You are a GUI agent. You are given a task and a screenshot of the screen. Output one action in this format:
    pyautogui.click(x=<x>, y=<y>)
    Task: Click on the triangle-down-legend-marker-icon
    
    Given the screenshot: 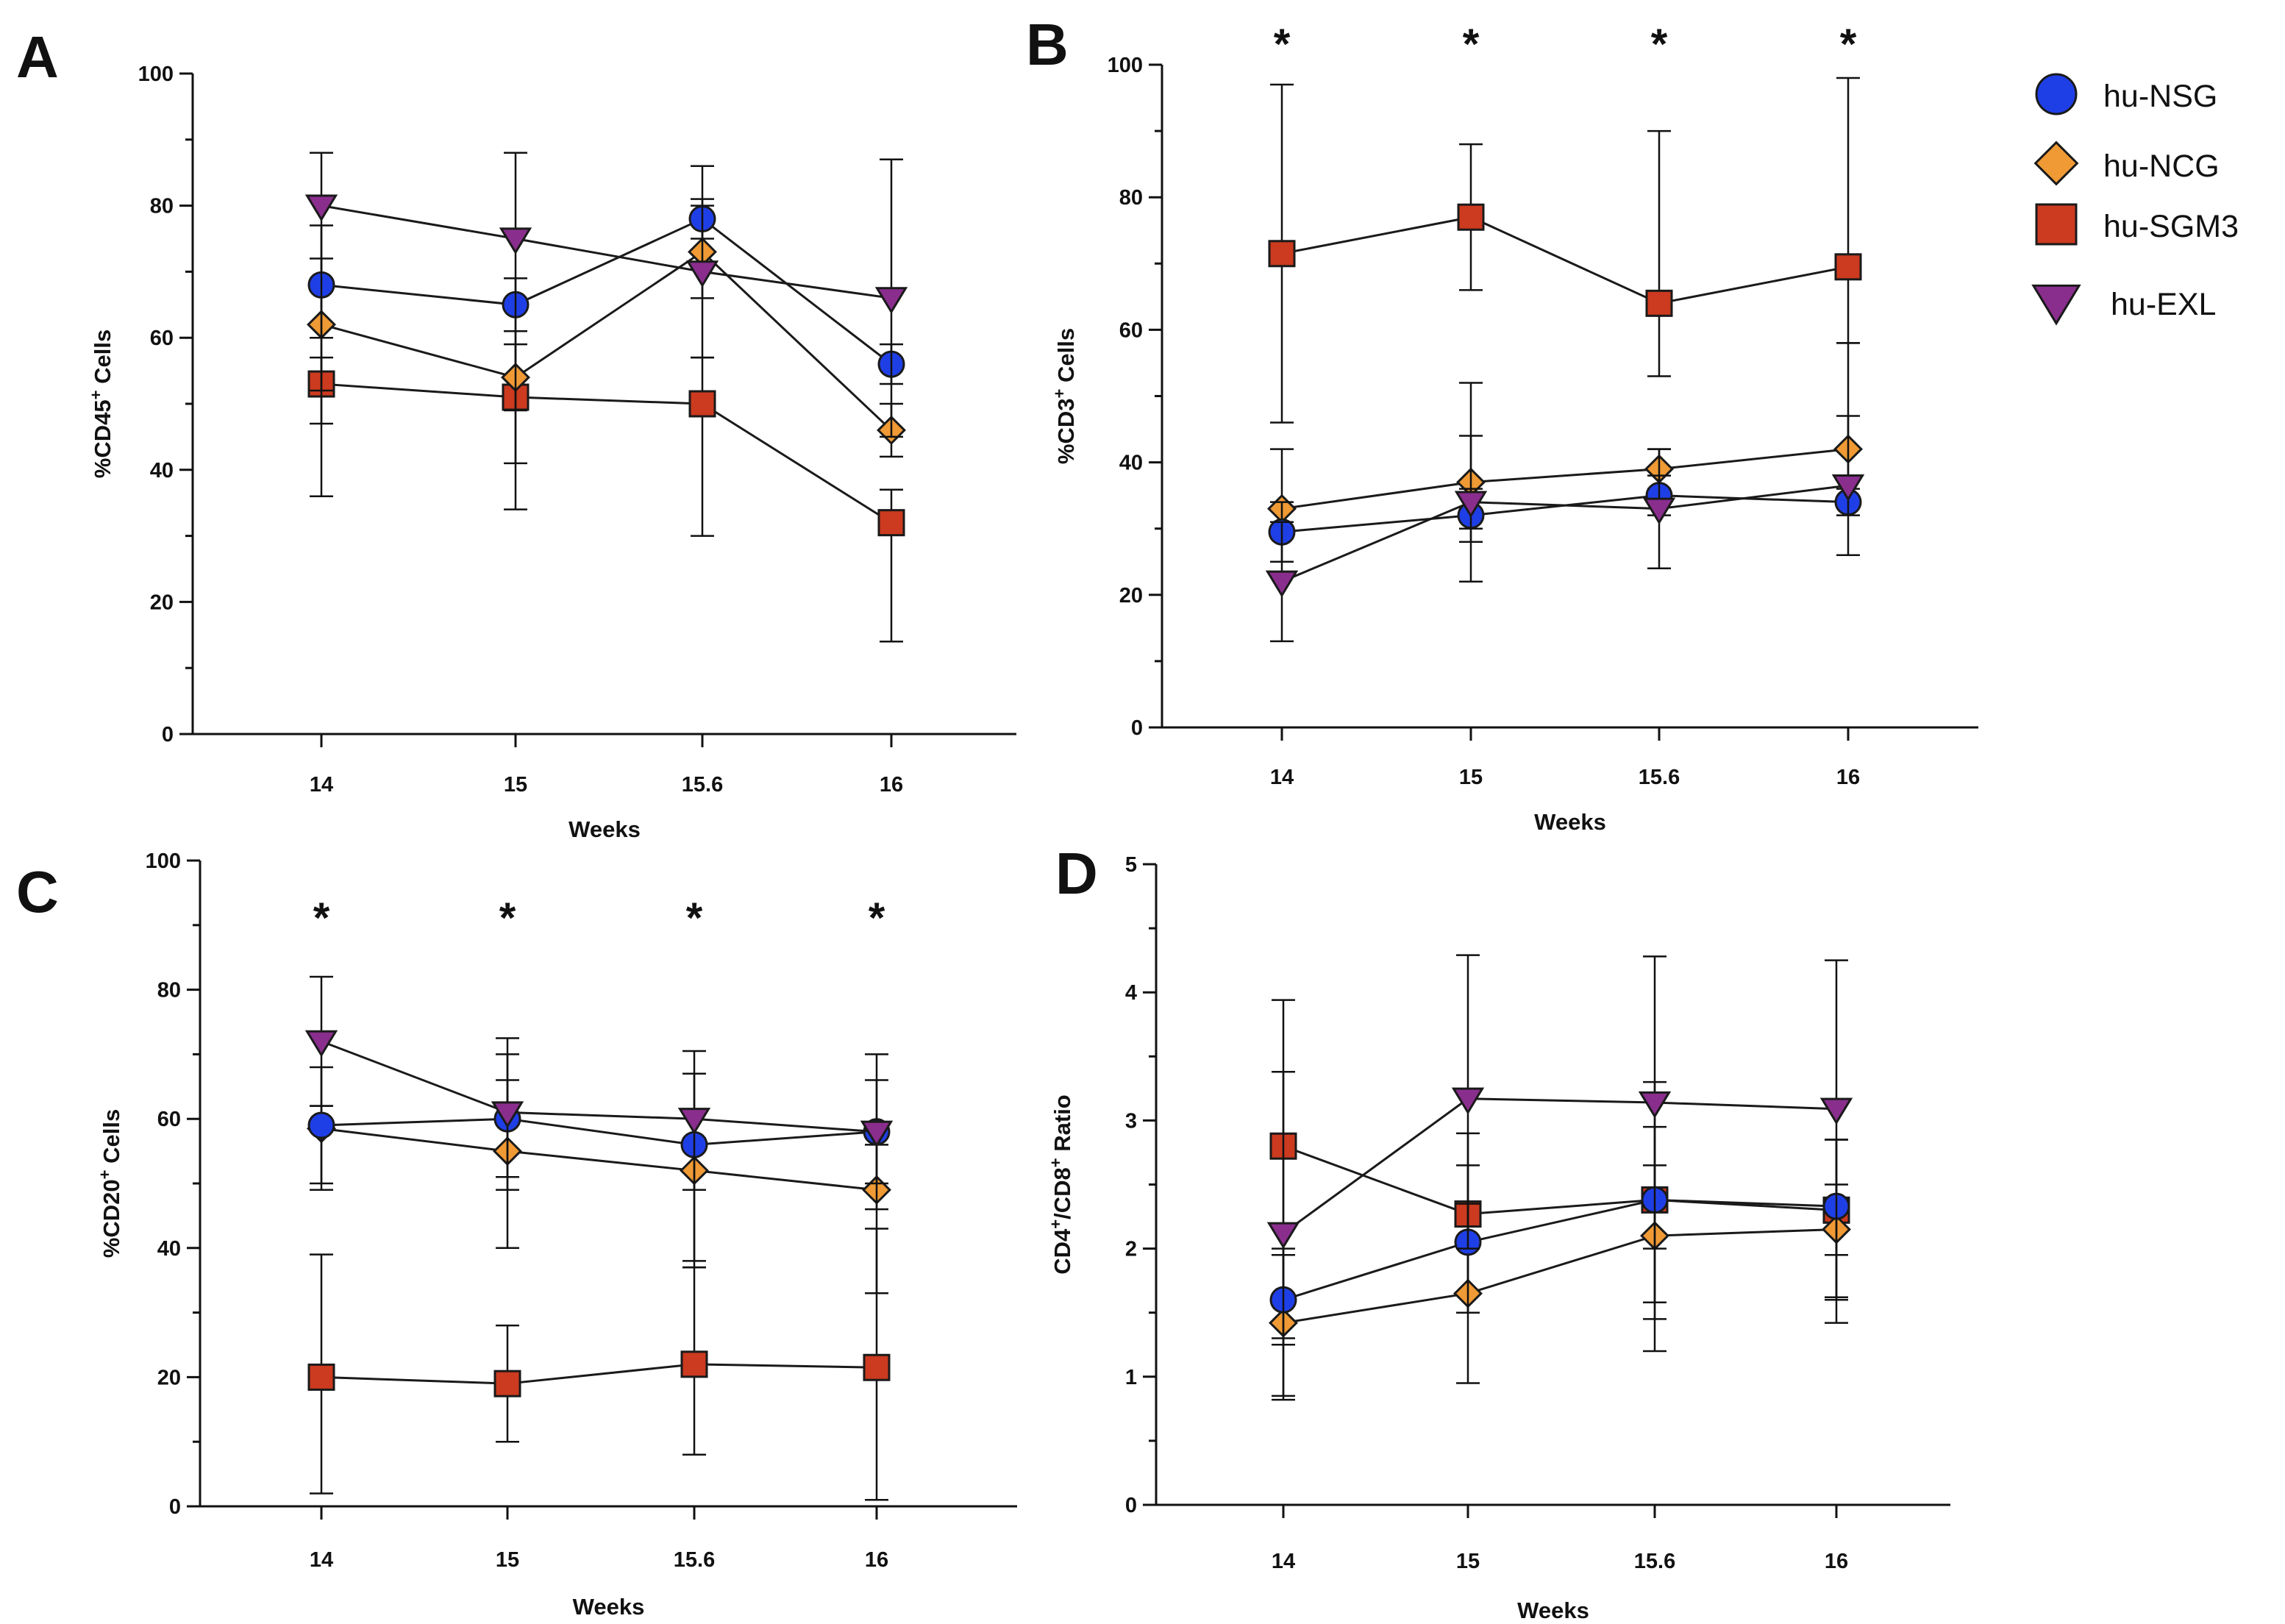 What is the action you would take?
    pyautogui.click(x=2056, y=305)
    